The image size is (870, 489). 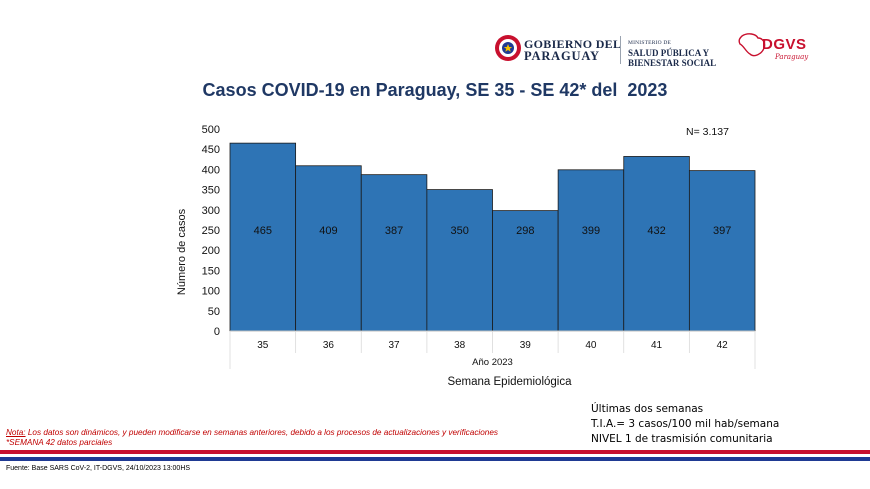 What do you see at coordinates (329, 345) in the screenshot?
I see `x-tick-label-36: 36` at bounding box center [329, 345].